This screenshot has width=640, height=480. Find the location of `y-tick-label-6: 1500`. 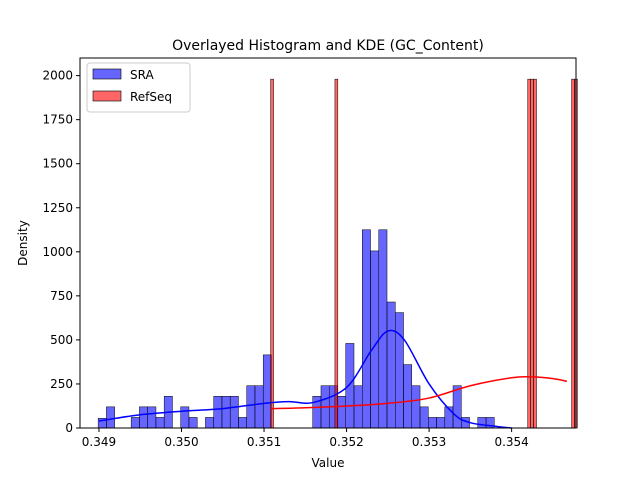

y-tick-label-6: 1500 is located at coordinates (57, 164).